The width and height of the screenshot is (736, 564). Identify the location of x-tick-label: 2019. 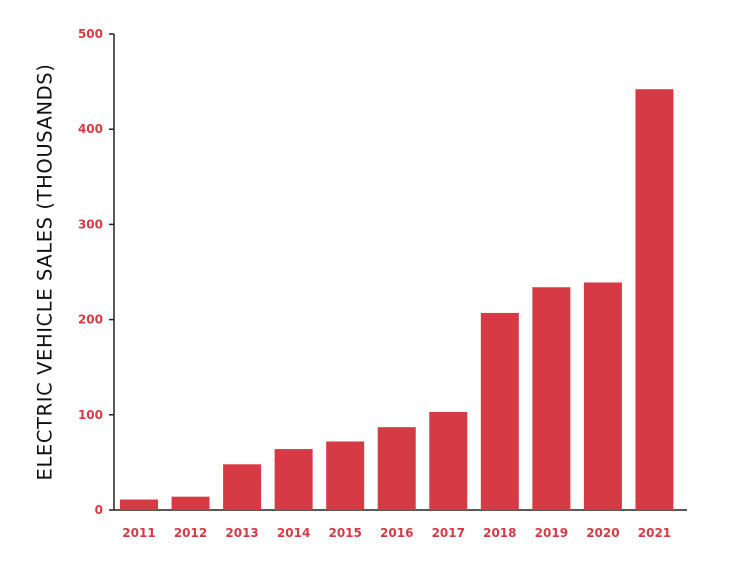
(551, 533).